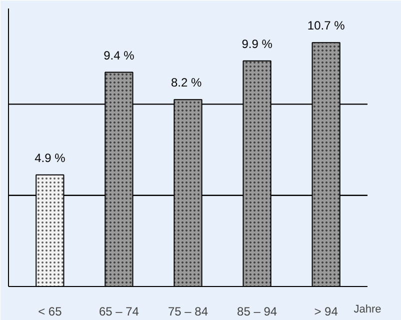 The width and height of the screenshot is (401, 320). Describe the element at coordinates (257, 311) in the screenshot. I see `x-tick-label: 85 – 94` at that location.